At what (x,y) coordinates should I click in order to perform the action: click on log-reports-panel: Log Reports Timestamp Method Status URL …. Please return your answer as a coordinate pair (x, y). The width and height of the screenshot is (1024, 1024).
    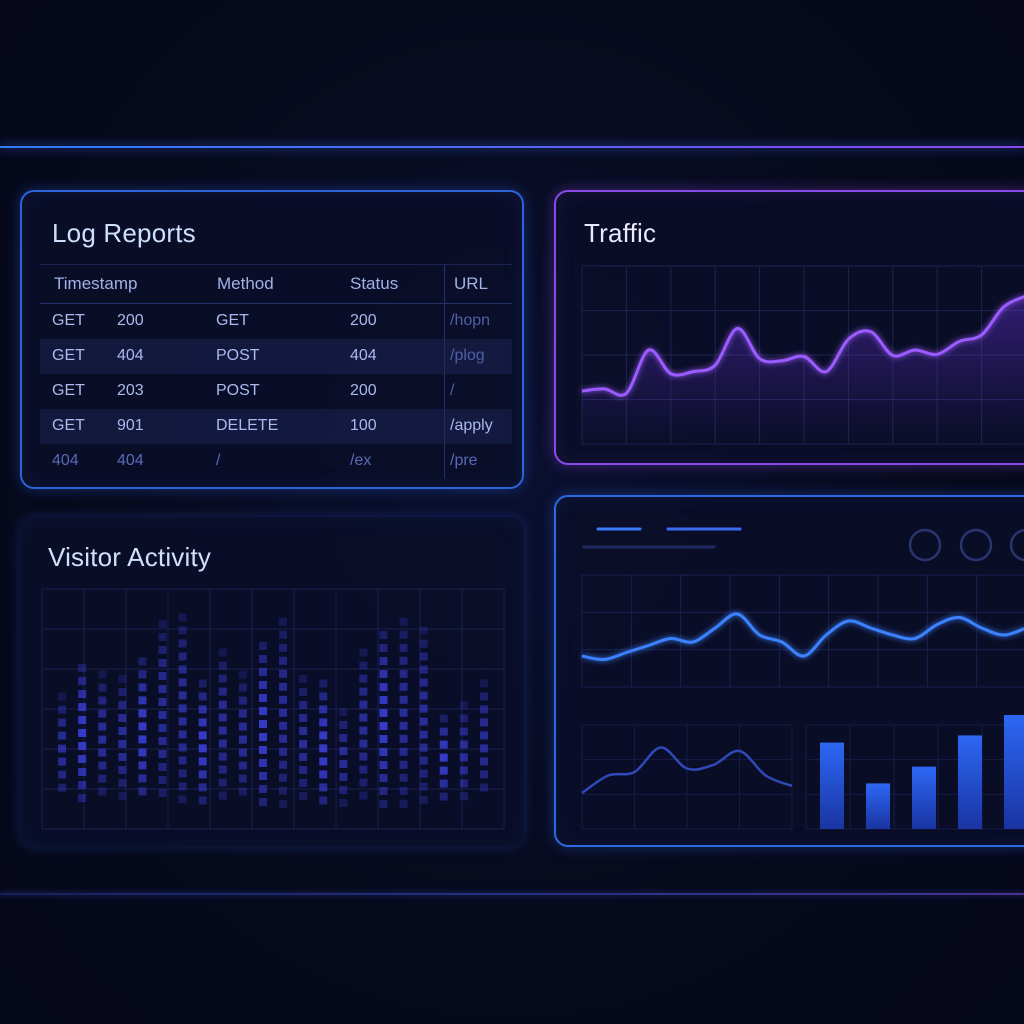
    Looking at the image, I should click on (272, 339).